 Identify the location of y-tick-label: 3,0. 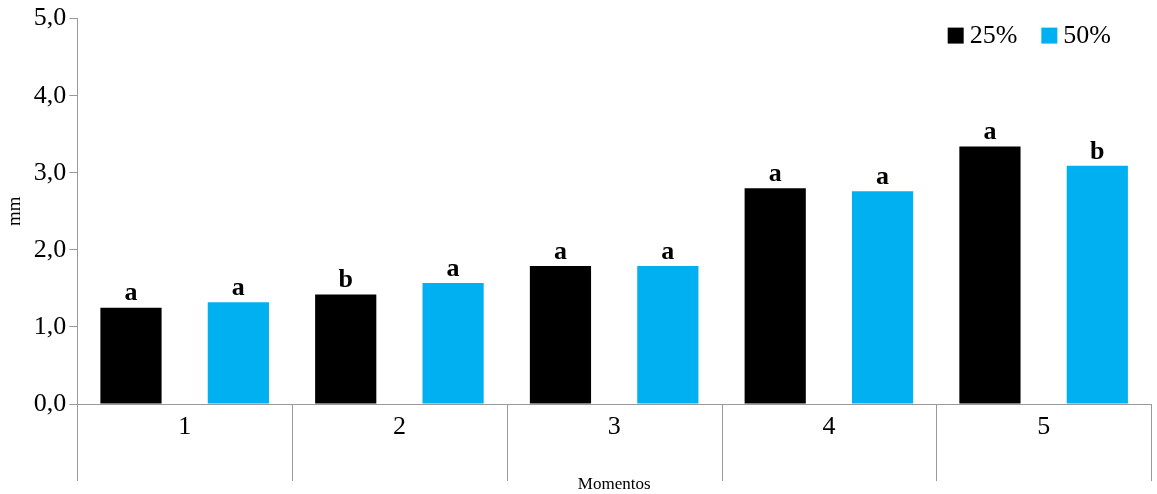
(50, 171).